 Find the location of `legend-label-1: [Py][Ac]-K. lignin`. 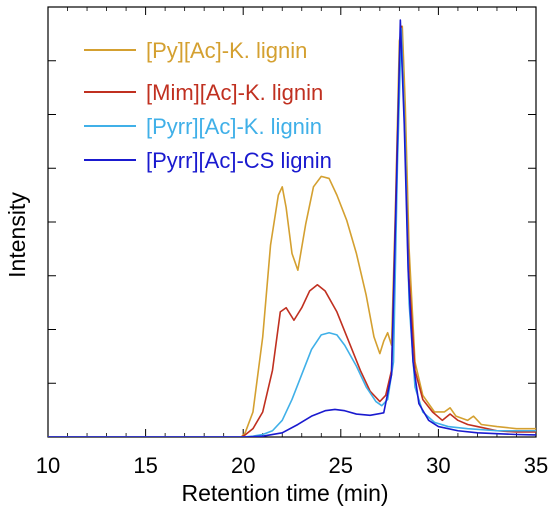

legend-label-1: [Py][Ac]-K. lignin is located at coordinates (226, 50).